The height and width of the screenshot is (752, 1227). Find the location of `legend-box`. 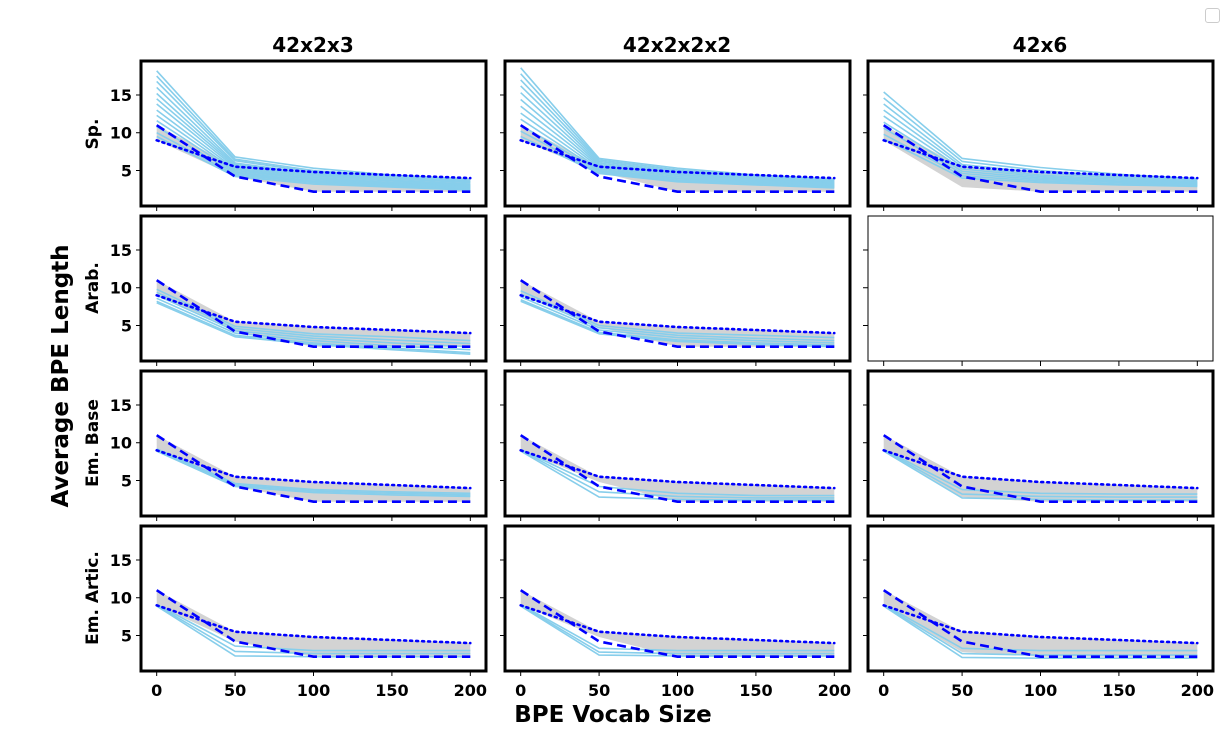

legend-box is located at coordinates (1212, 15).